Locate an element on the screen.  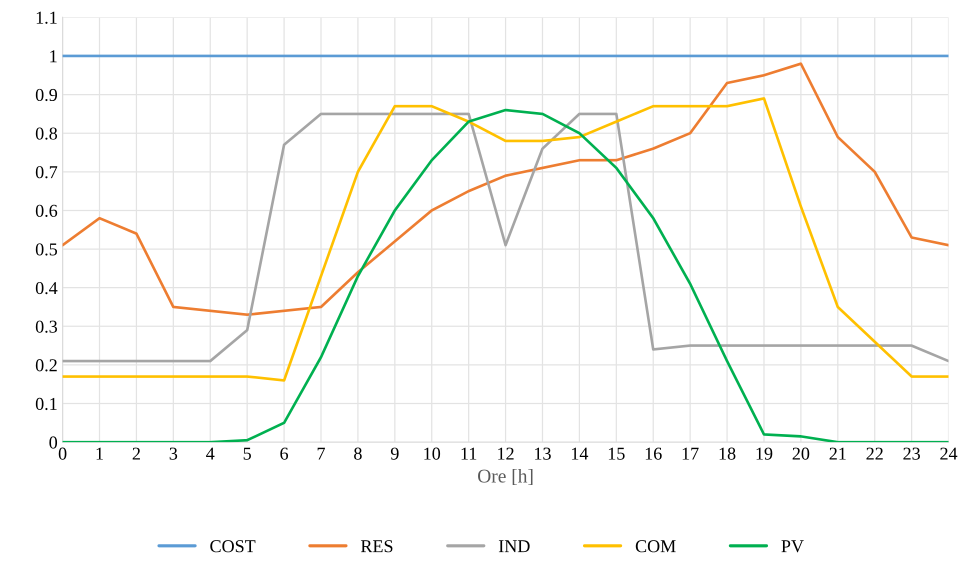
y-tick-label: 0.8 is located at coordinates (47, 133).